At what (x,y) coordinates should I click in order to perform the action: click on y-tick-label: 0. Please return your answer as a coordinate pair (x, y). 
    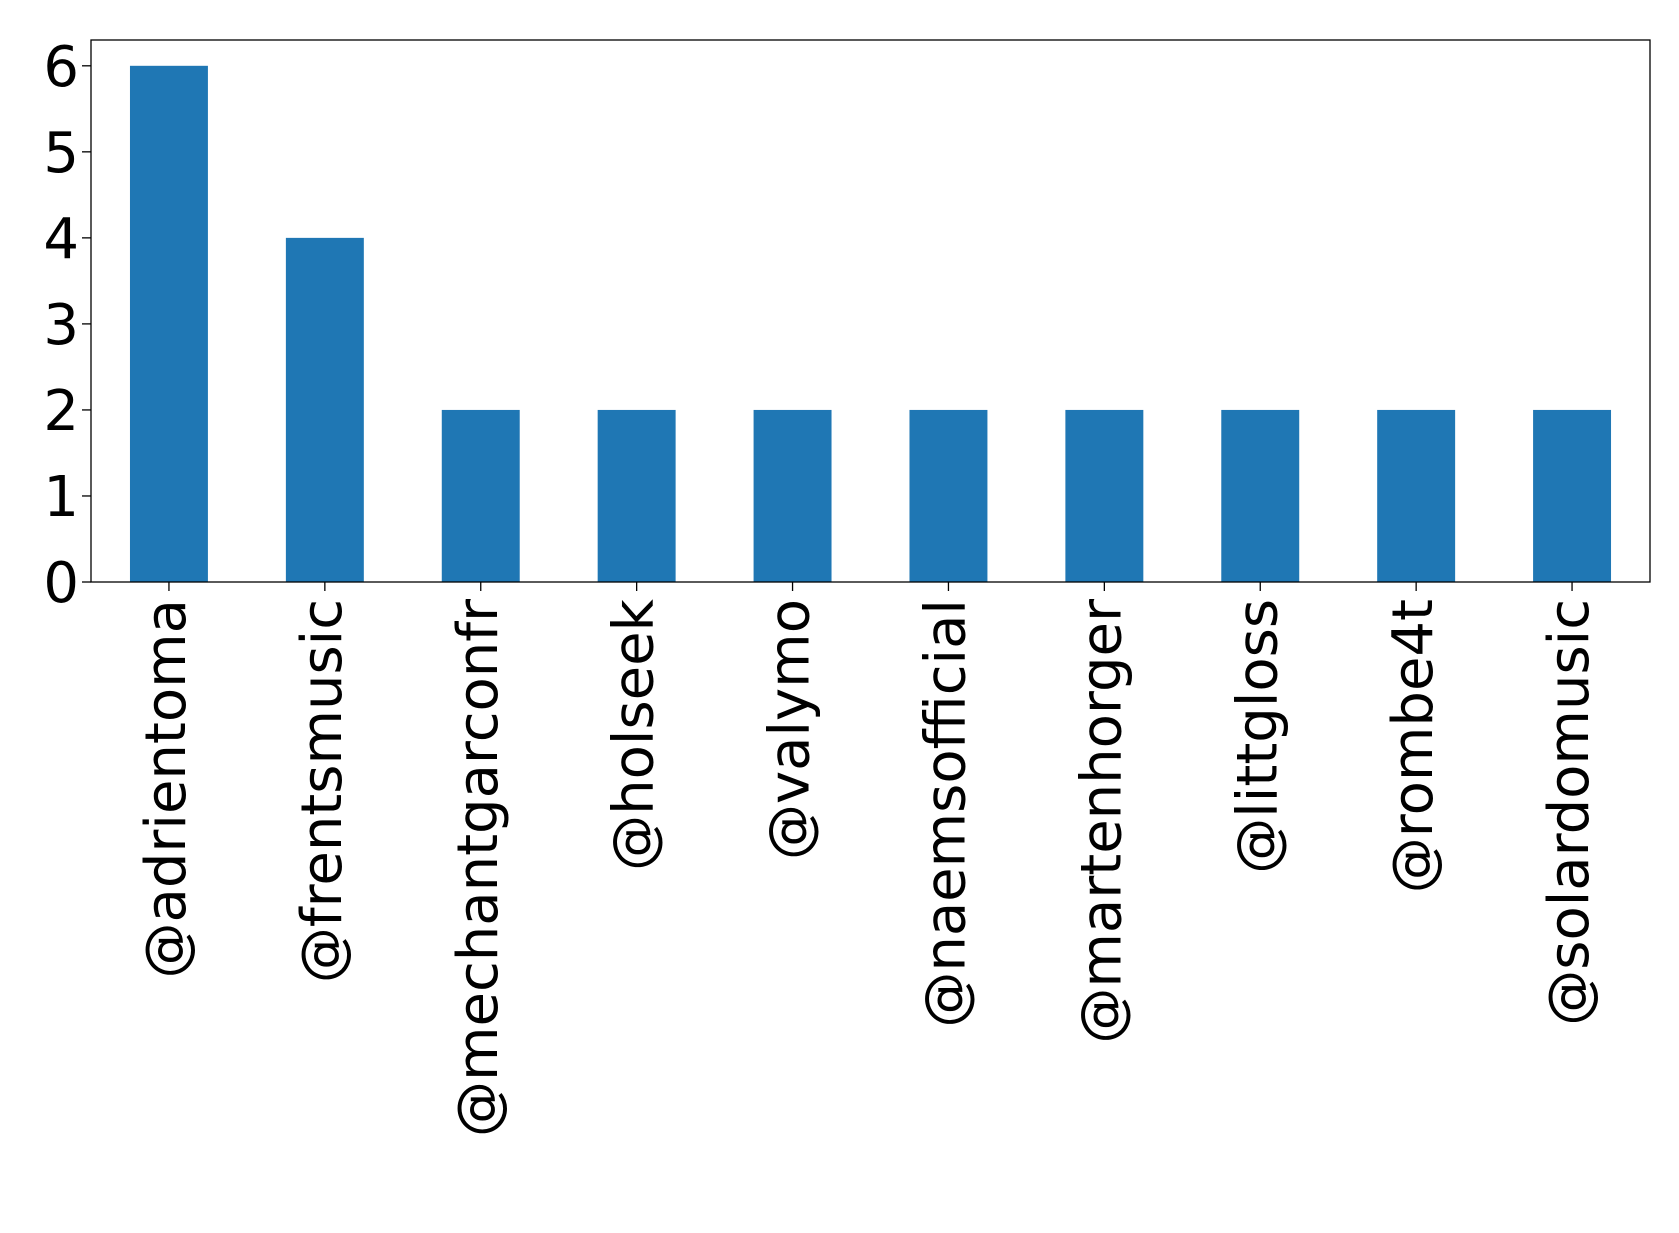
    Looking at the image, I should click on (61, 583).